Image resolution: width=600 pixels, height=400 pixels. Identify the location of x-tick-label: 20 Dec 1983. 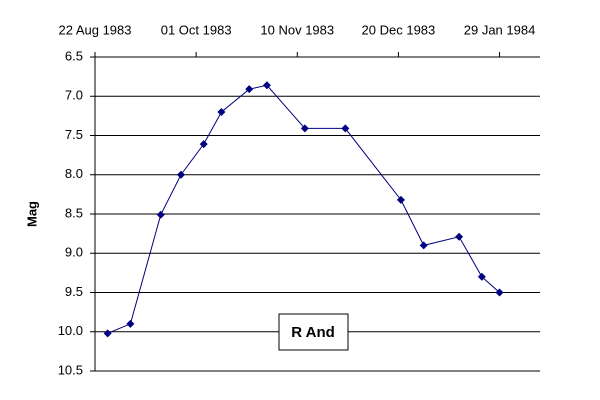
(399, 29).